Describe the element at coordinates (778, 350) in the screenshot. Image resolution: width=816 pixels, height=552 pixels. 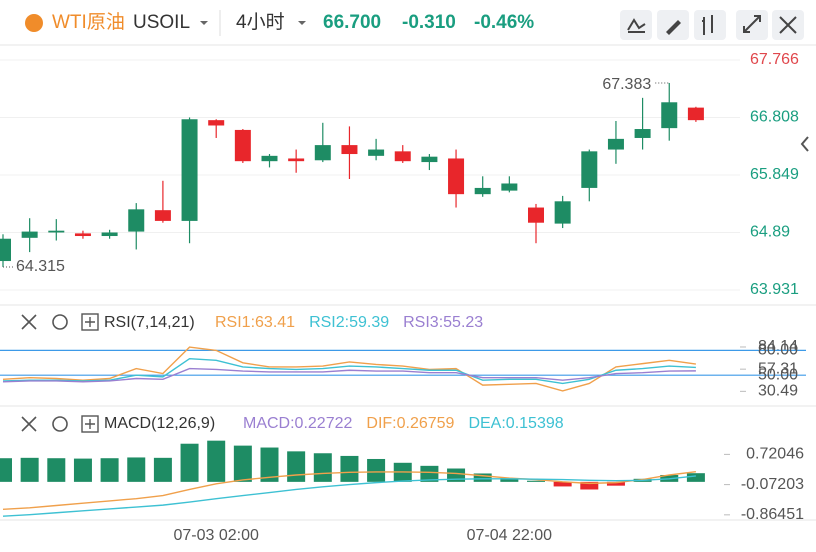
I see `reference-label: 80.00` at that location.